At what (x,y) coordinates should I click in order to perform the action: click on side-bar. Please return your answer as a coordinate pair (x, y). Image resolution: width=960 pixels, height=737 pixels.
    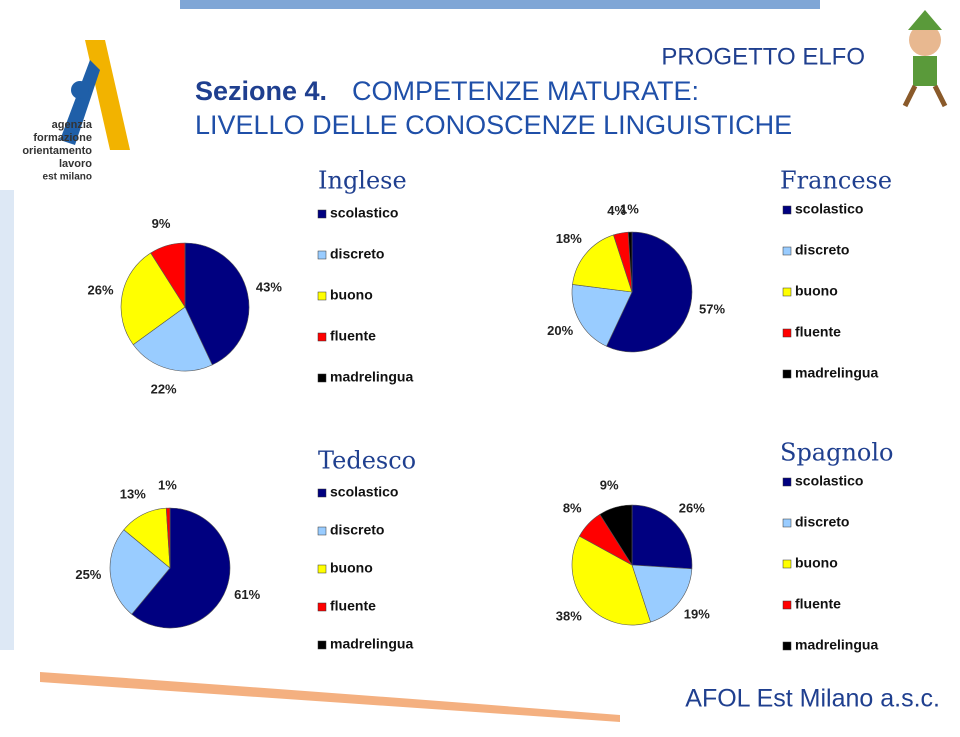
    Looking at the image, I should click on (7, 420).